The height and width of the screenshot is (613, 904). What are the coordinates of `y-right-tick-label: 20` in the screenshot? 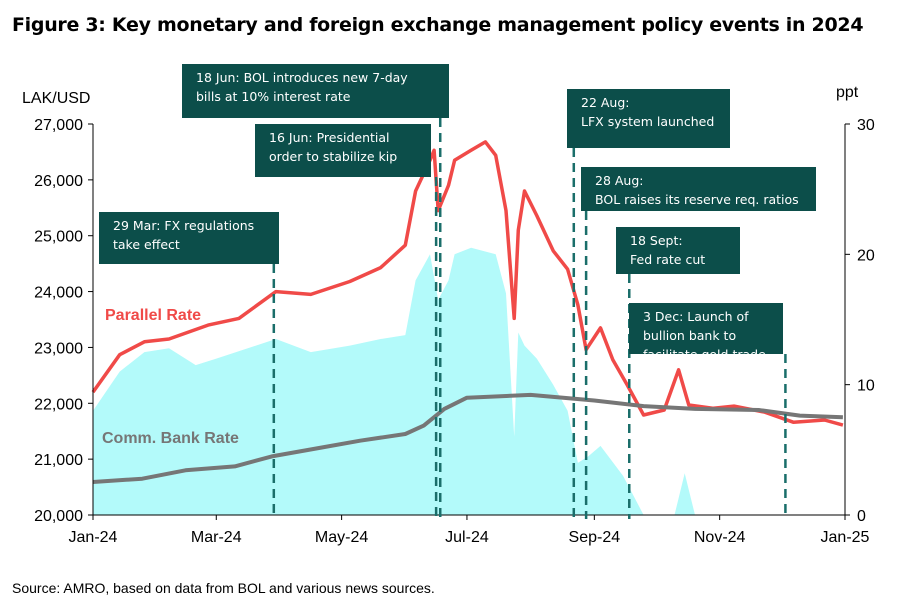 It's located at (866, 255).